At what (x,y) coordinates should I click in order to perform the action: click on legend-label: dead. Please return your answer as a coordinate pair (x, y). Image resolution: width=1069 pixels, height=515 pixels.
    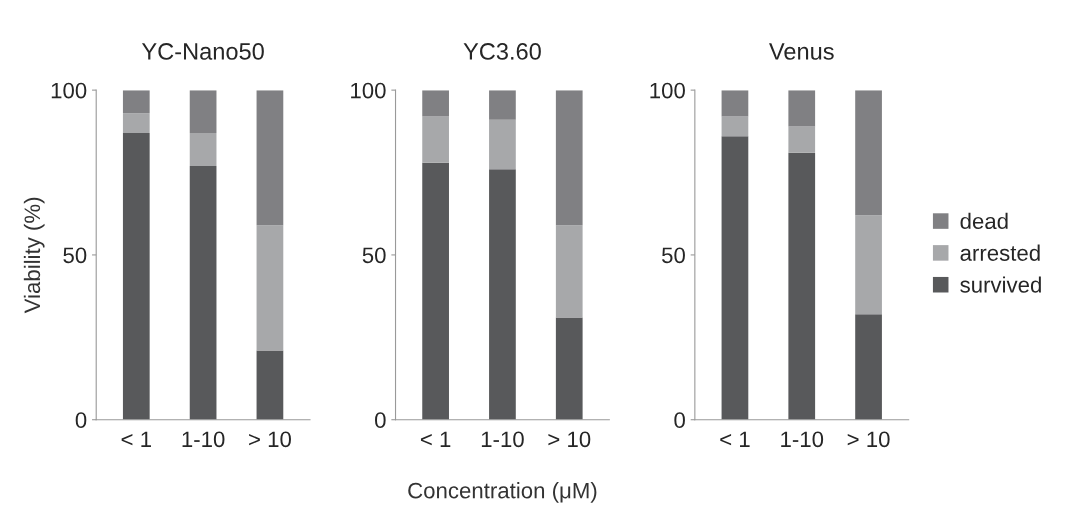
    Looking at the image, I should click on (984, 221).